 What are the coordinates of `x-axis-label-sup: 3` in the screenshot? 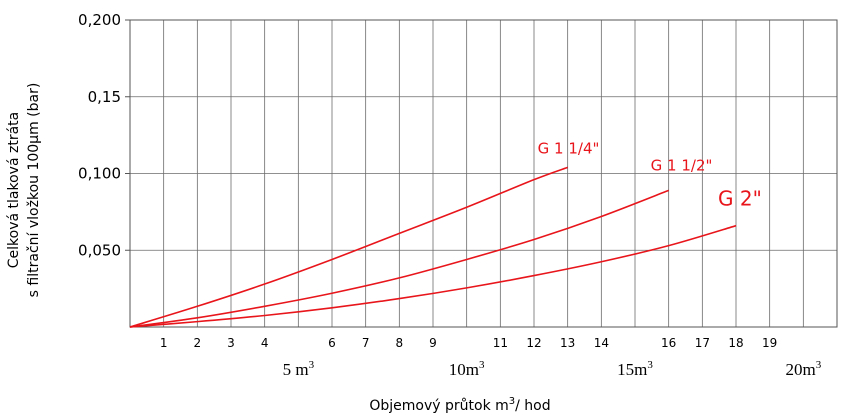 It's located at (512, 401).